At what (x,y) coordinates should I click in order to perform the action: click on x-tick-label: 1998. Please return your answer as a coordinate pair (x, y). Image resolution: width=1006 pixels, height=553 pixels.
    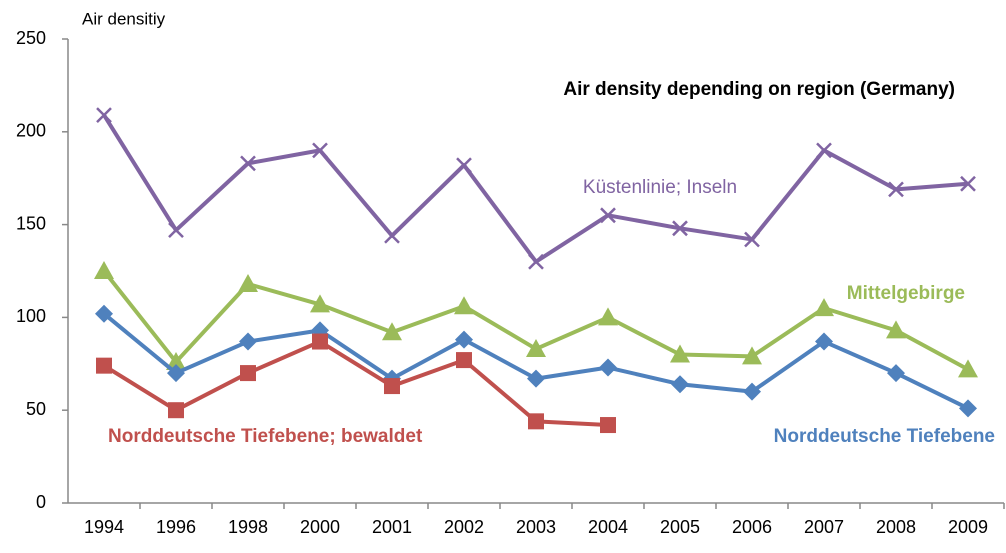
    Looking at the image, I should click on (248, 527).